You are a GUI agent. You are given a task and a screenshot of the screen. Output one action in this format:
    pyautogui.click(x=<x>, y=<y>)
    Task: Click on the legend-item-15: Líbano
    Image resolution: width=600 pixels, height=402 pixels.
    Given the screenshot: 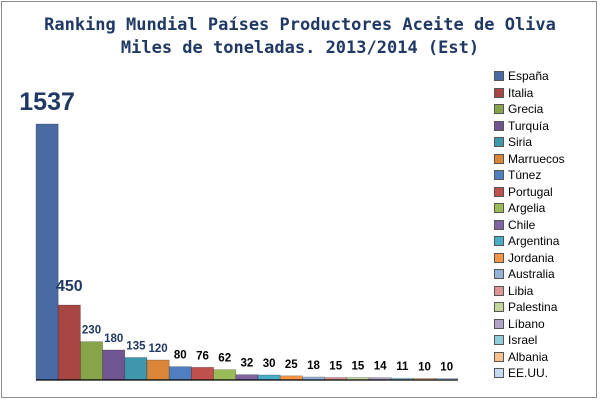 What is the action you would take?
    pyautogui.click(x=529, y=324)
    